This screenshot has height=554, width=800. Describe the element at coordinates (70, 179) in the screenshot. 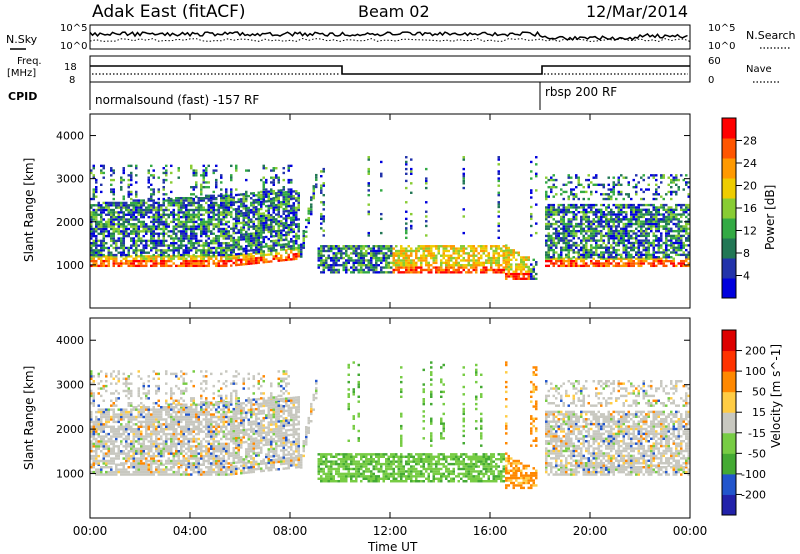

I see `y-tick-label: 3000` at that location.